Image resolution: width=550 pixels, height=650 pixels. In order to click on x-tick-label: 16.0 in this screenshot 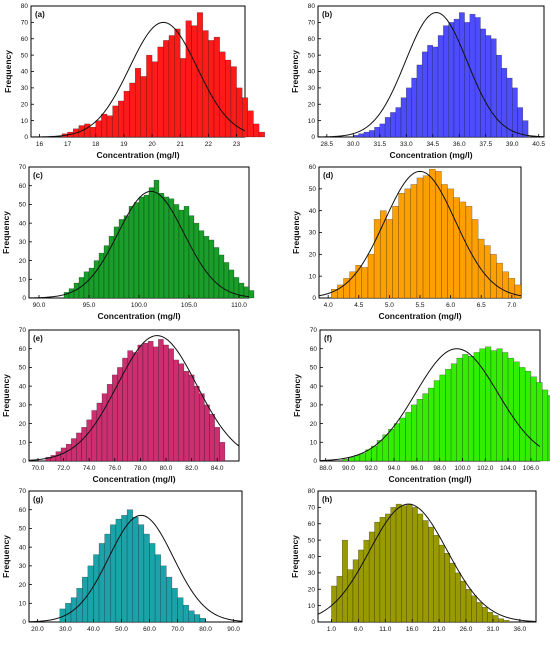, I will do `click(412, 629)`.